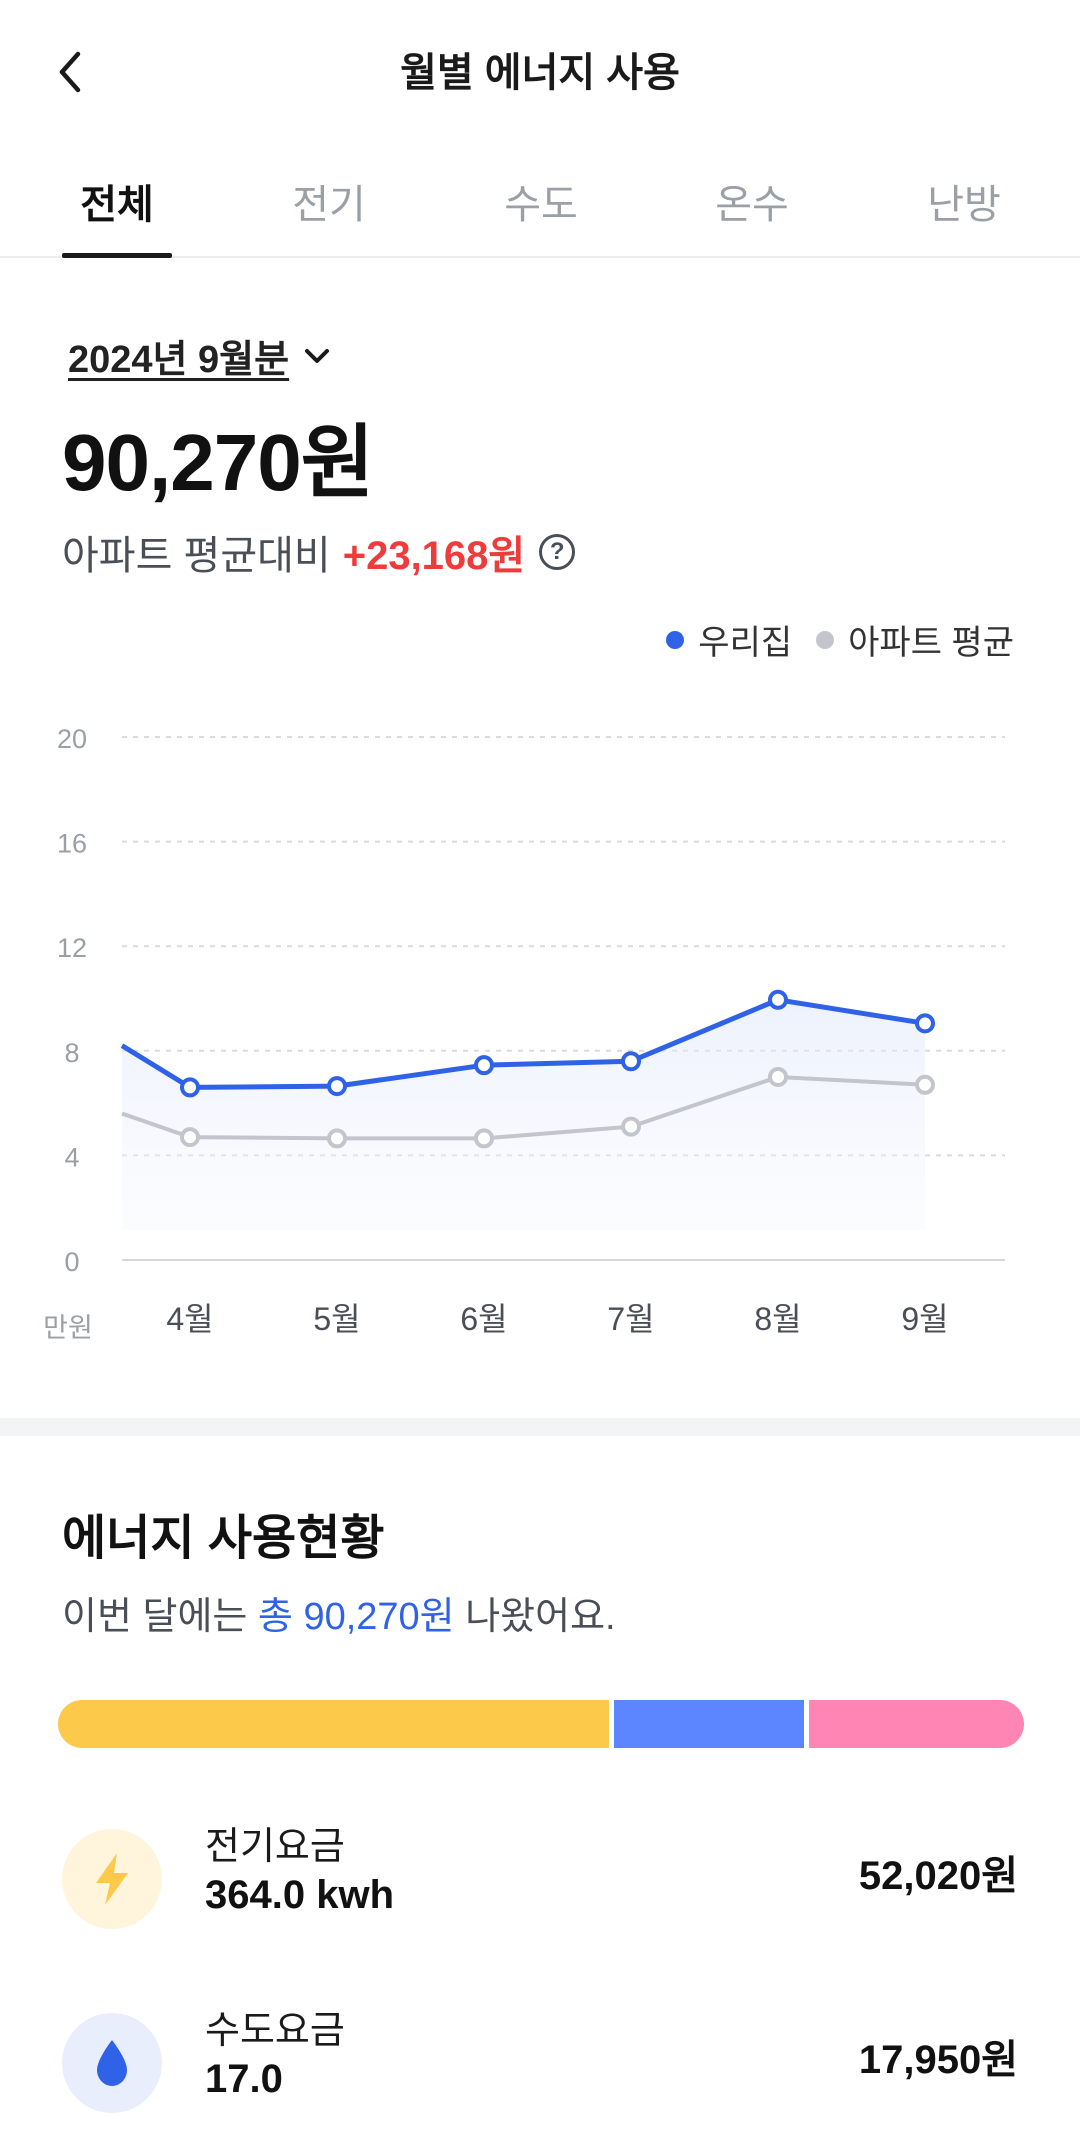  I want to click on electricity-icon-badge, so click(112, 1879).